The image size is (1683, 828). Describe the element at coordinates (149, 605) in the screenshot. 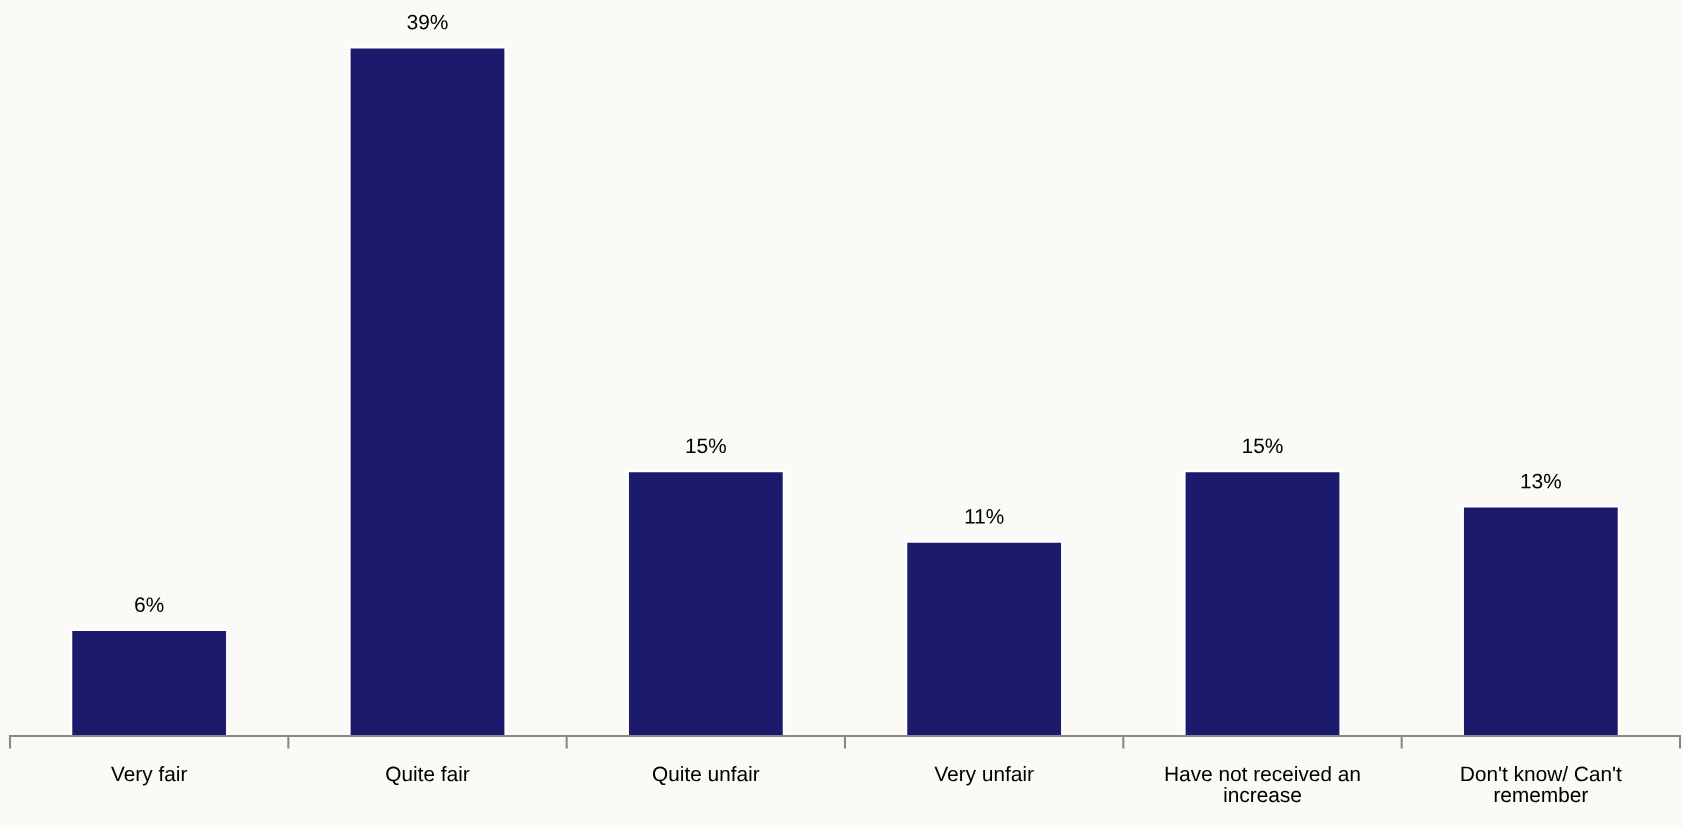

I see `data-label: 6%` at that location.